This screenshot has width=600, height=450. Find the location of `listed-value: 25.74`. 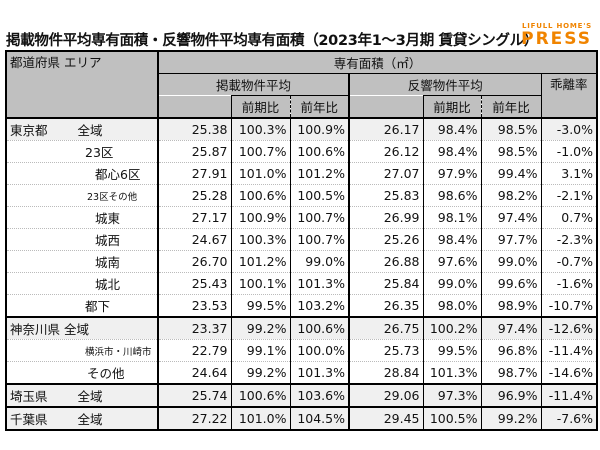

listed-value: 25.74 is located at coordinates (195, 395).